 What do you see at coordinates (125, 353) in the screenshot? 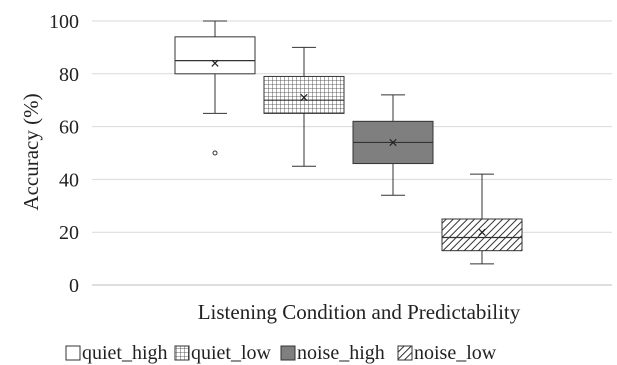
I see `legend-label: quiet_high` at bounding box center [125, 353].